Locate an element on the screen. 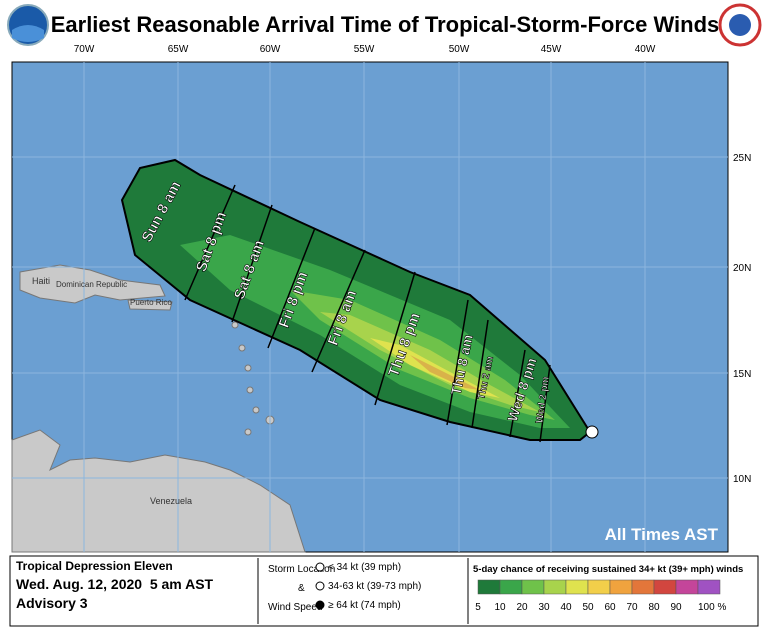 The image size is (768, 635). advisory-number: Advisory 3 is located at coordinates (52, 603).